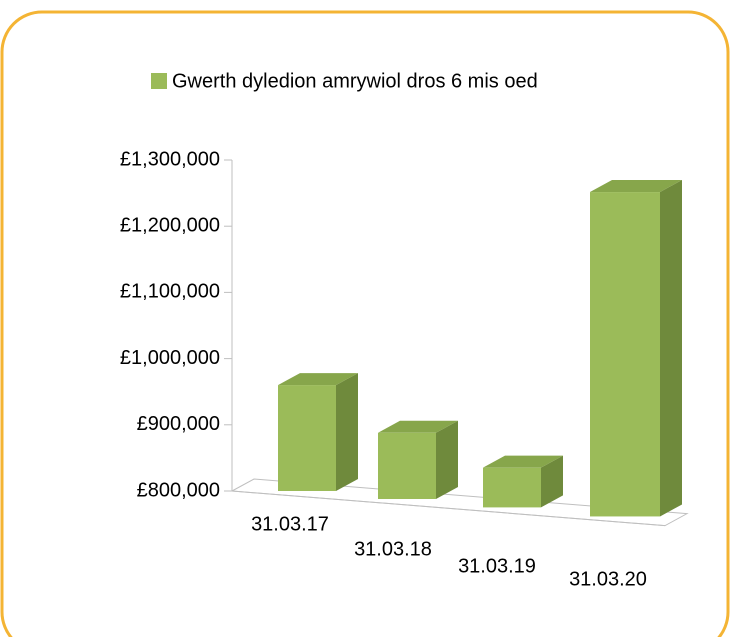  Describe the element at coordinates (355, 81) in the screenshot. I see `legend-label: Gwerth dyledion amrywiol dros 6 mis oed` at that location.